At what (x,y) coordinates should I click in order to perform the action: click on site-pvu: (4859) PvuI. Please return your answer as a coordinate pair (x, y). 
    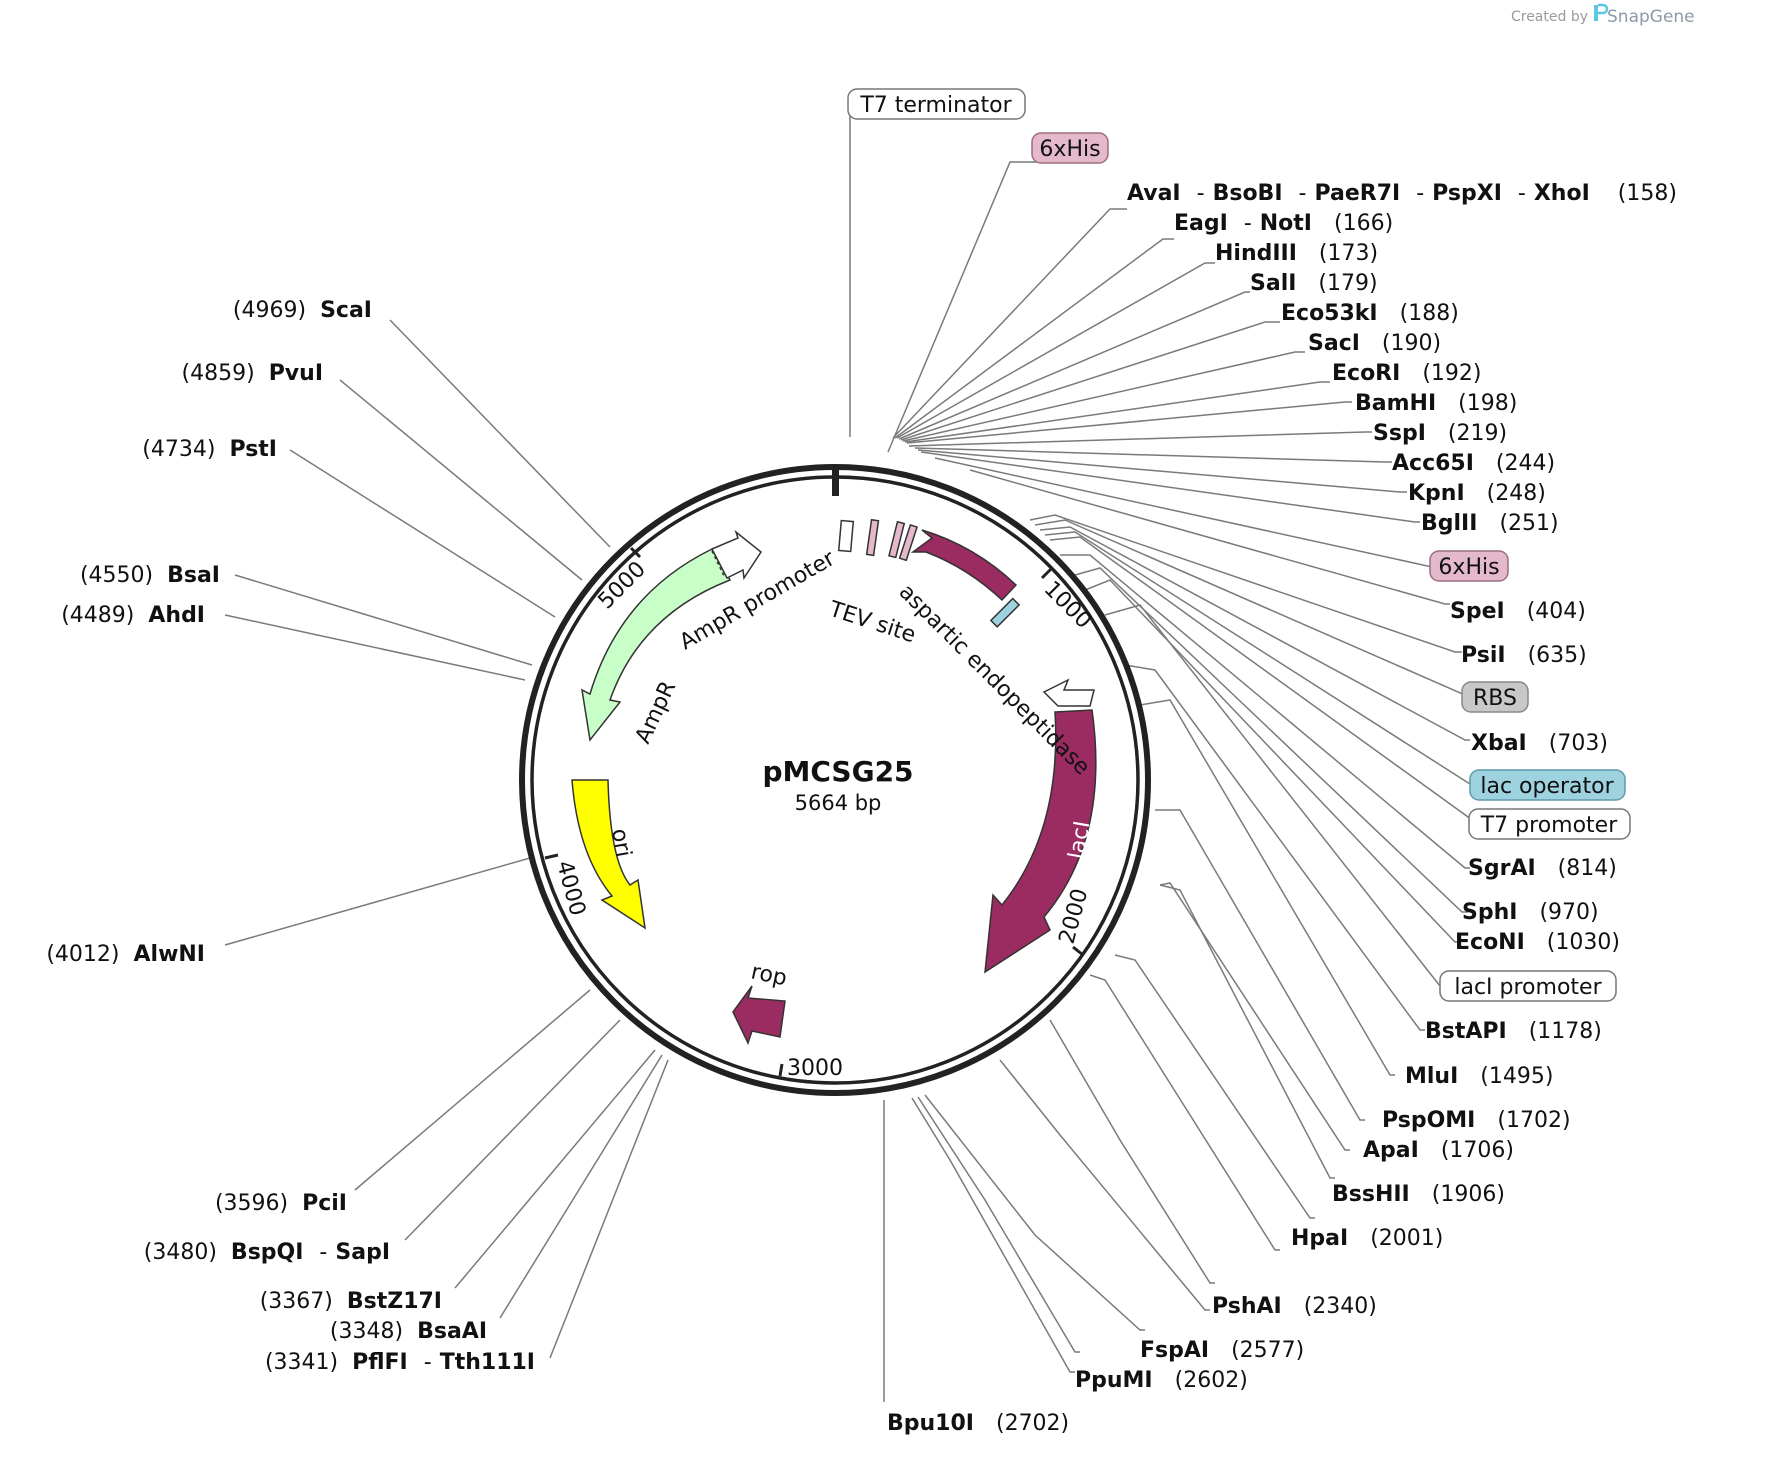
    Looking at the image, I should click on (252, 373).